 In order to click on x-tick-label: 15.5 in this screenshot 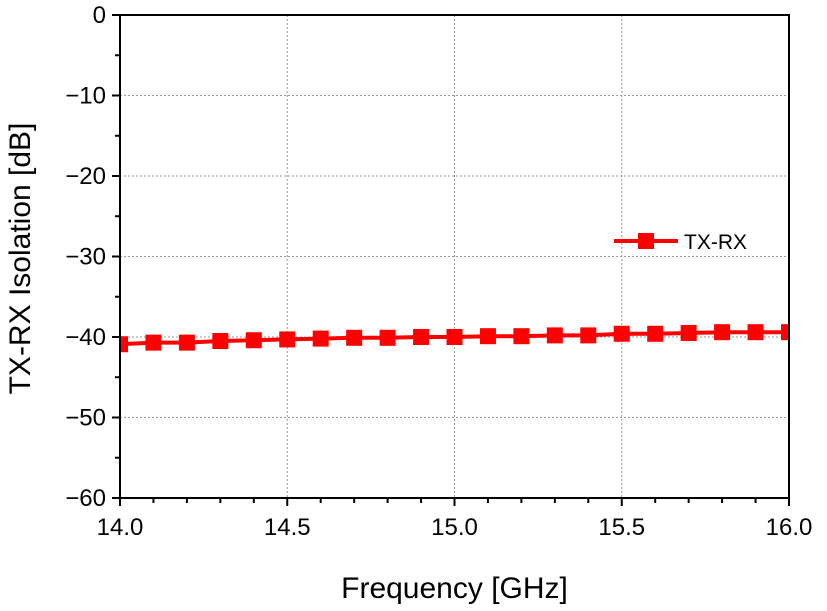, I will do `click(621, 527)`.